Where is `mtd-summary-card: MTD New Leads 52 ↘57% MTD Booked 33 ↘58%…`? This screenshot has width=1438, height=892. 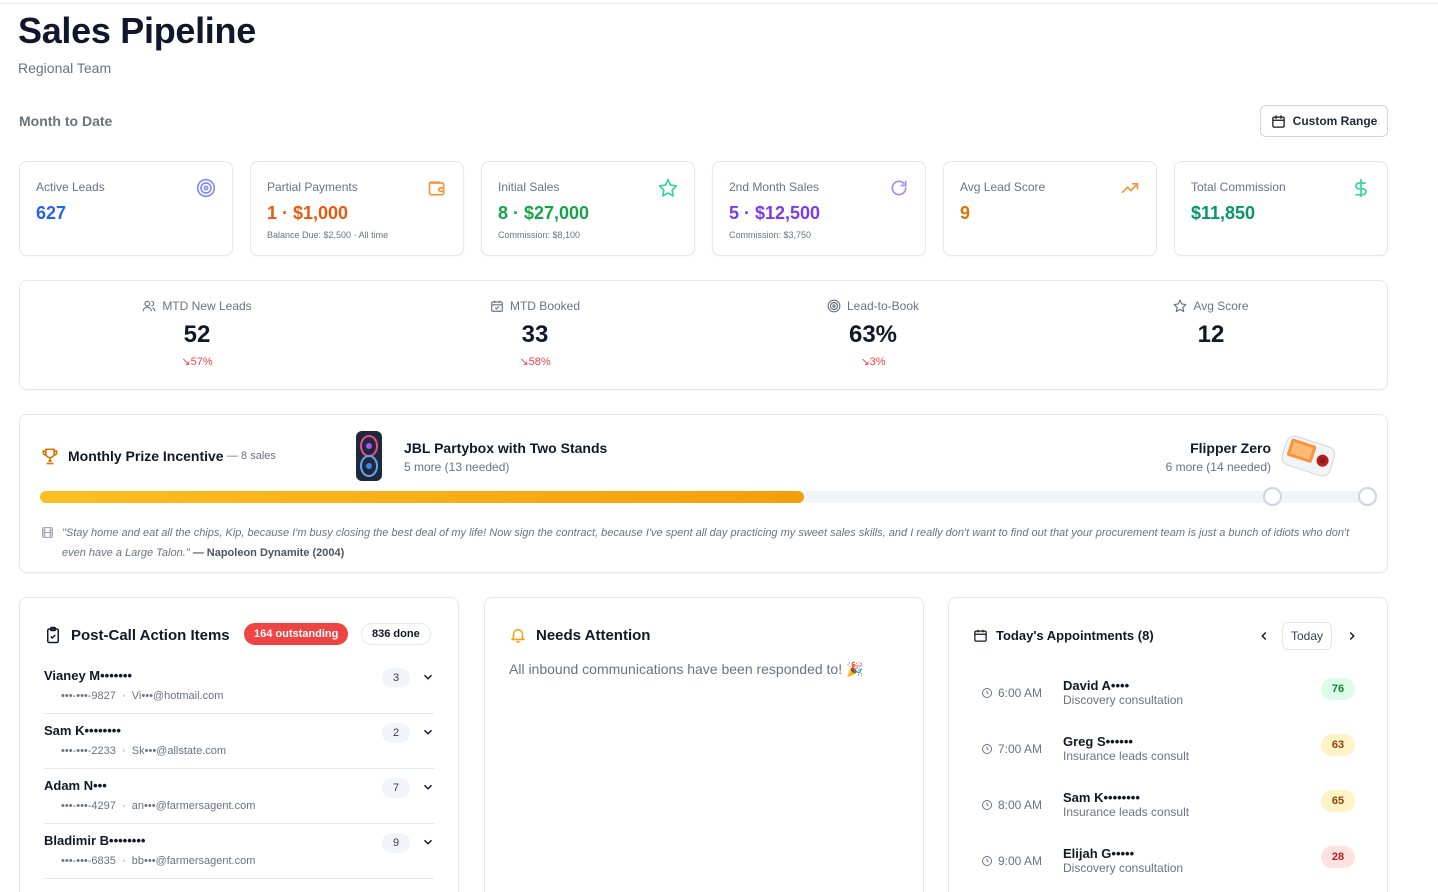 mtd-summary-card: MTD New Leads 52 ↘57% MTD Booked 33 ↘58%… is located at coordinates (703, 335).